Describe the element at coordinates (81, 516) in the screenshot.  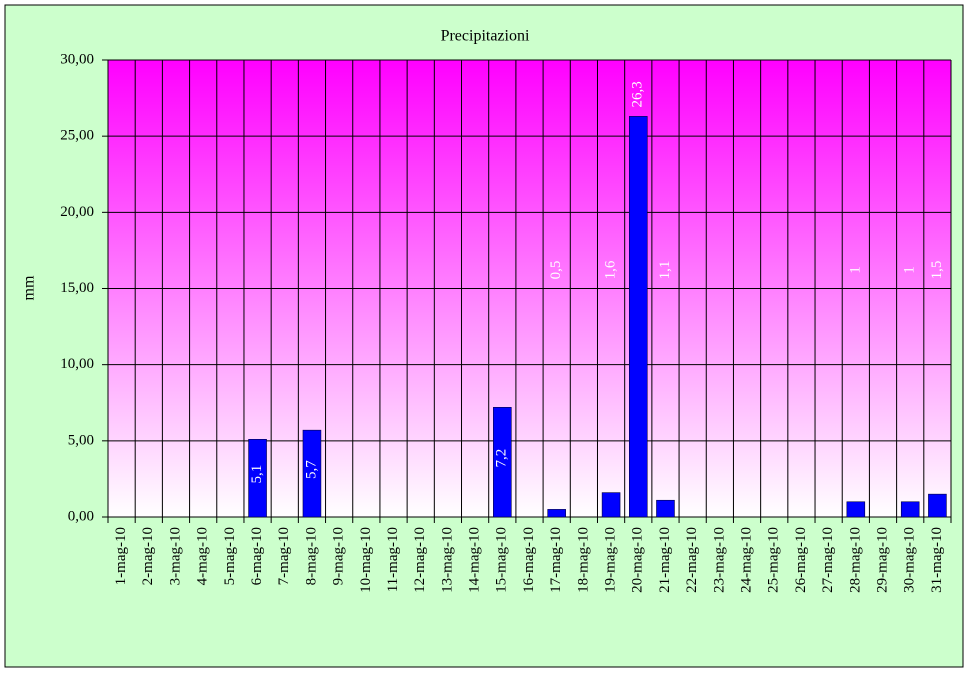
I see `y-tick-label: 0,00` at that location.